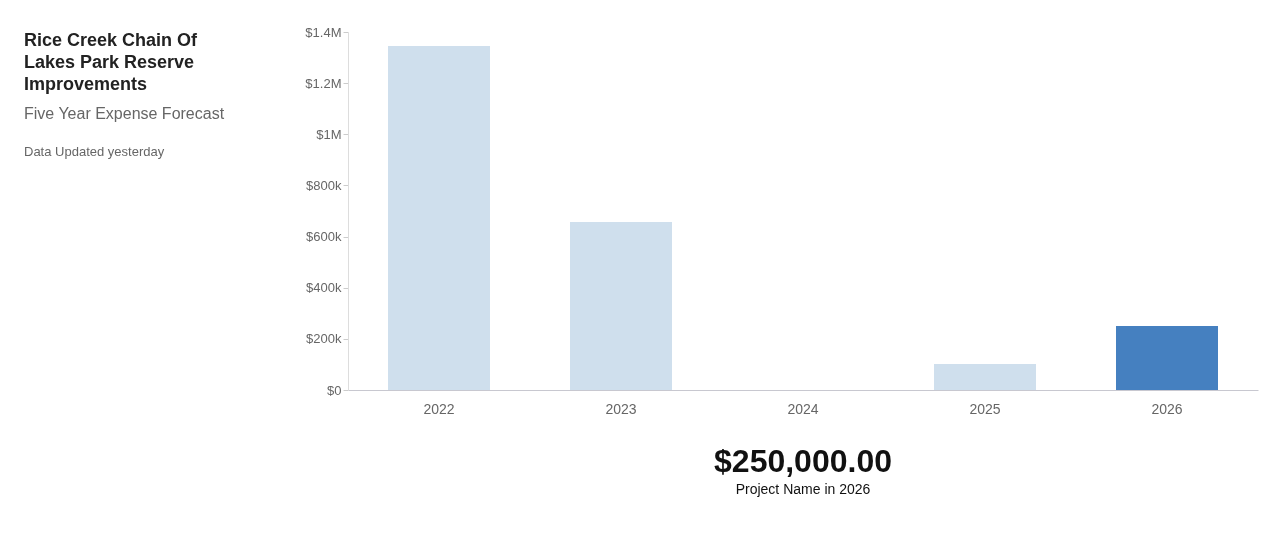 The height and width of the screenshot is (545, 1275). Describe the element at coordinates (621, 408) in the screenshot. I see `x-tick-label: 2023` at that location.